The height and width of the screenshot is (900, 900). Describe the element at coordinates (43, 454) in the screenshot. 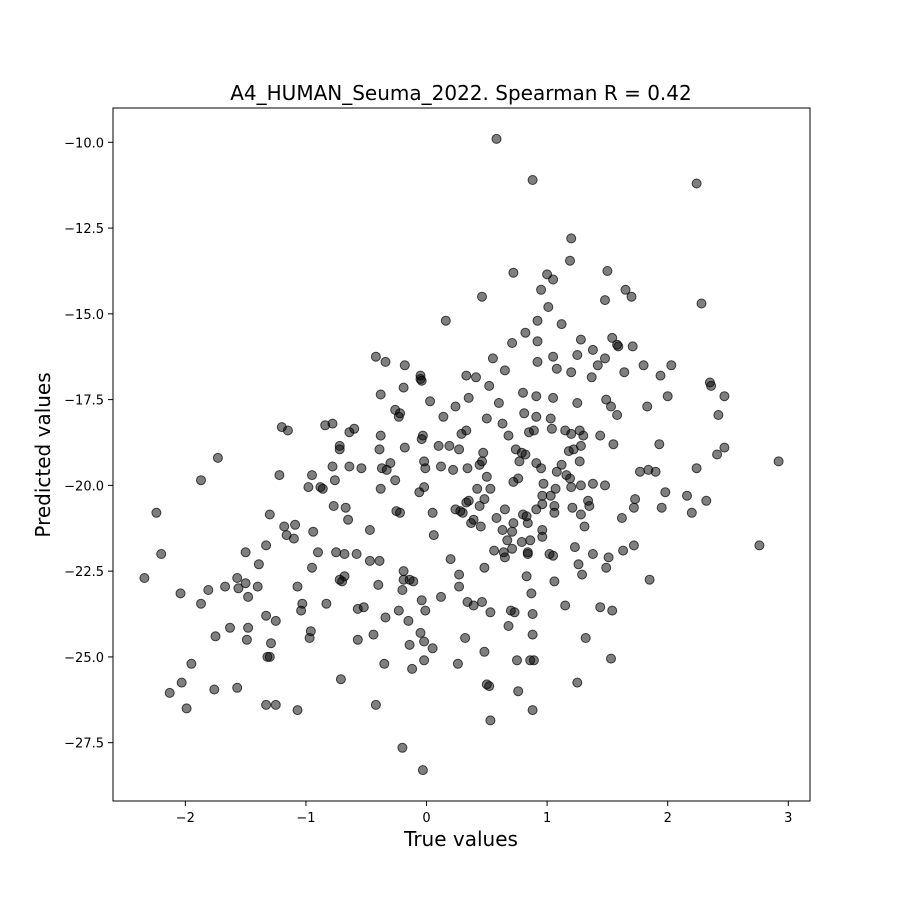

I see `y-axis-label: Predicted values` at that location.